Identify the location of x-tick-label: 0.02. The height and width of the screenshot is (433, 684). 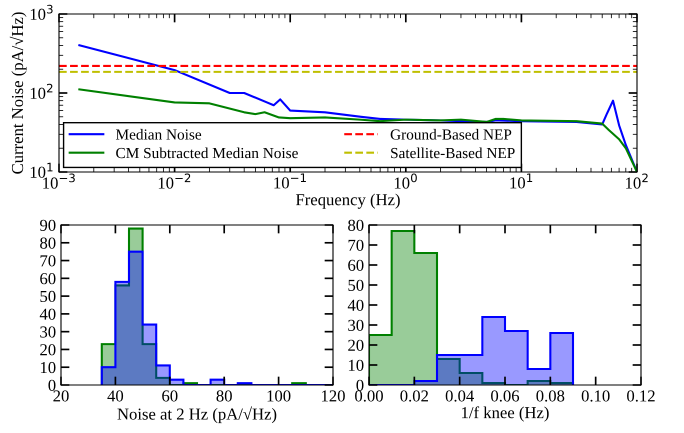
(414, 396).